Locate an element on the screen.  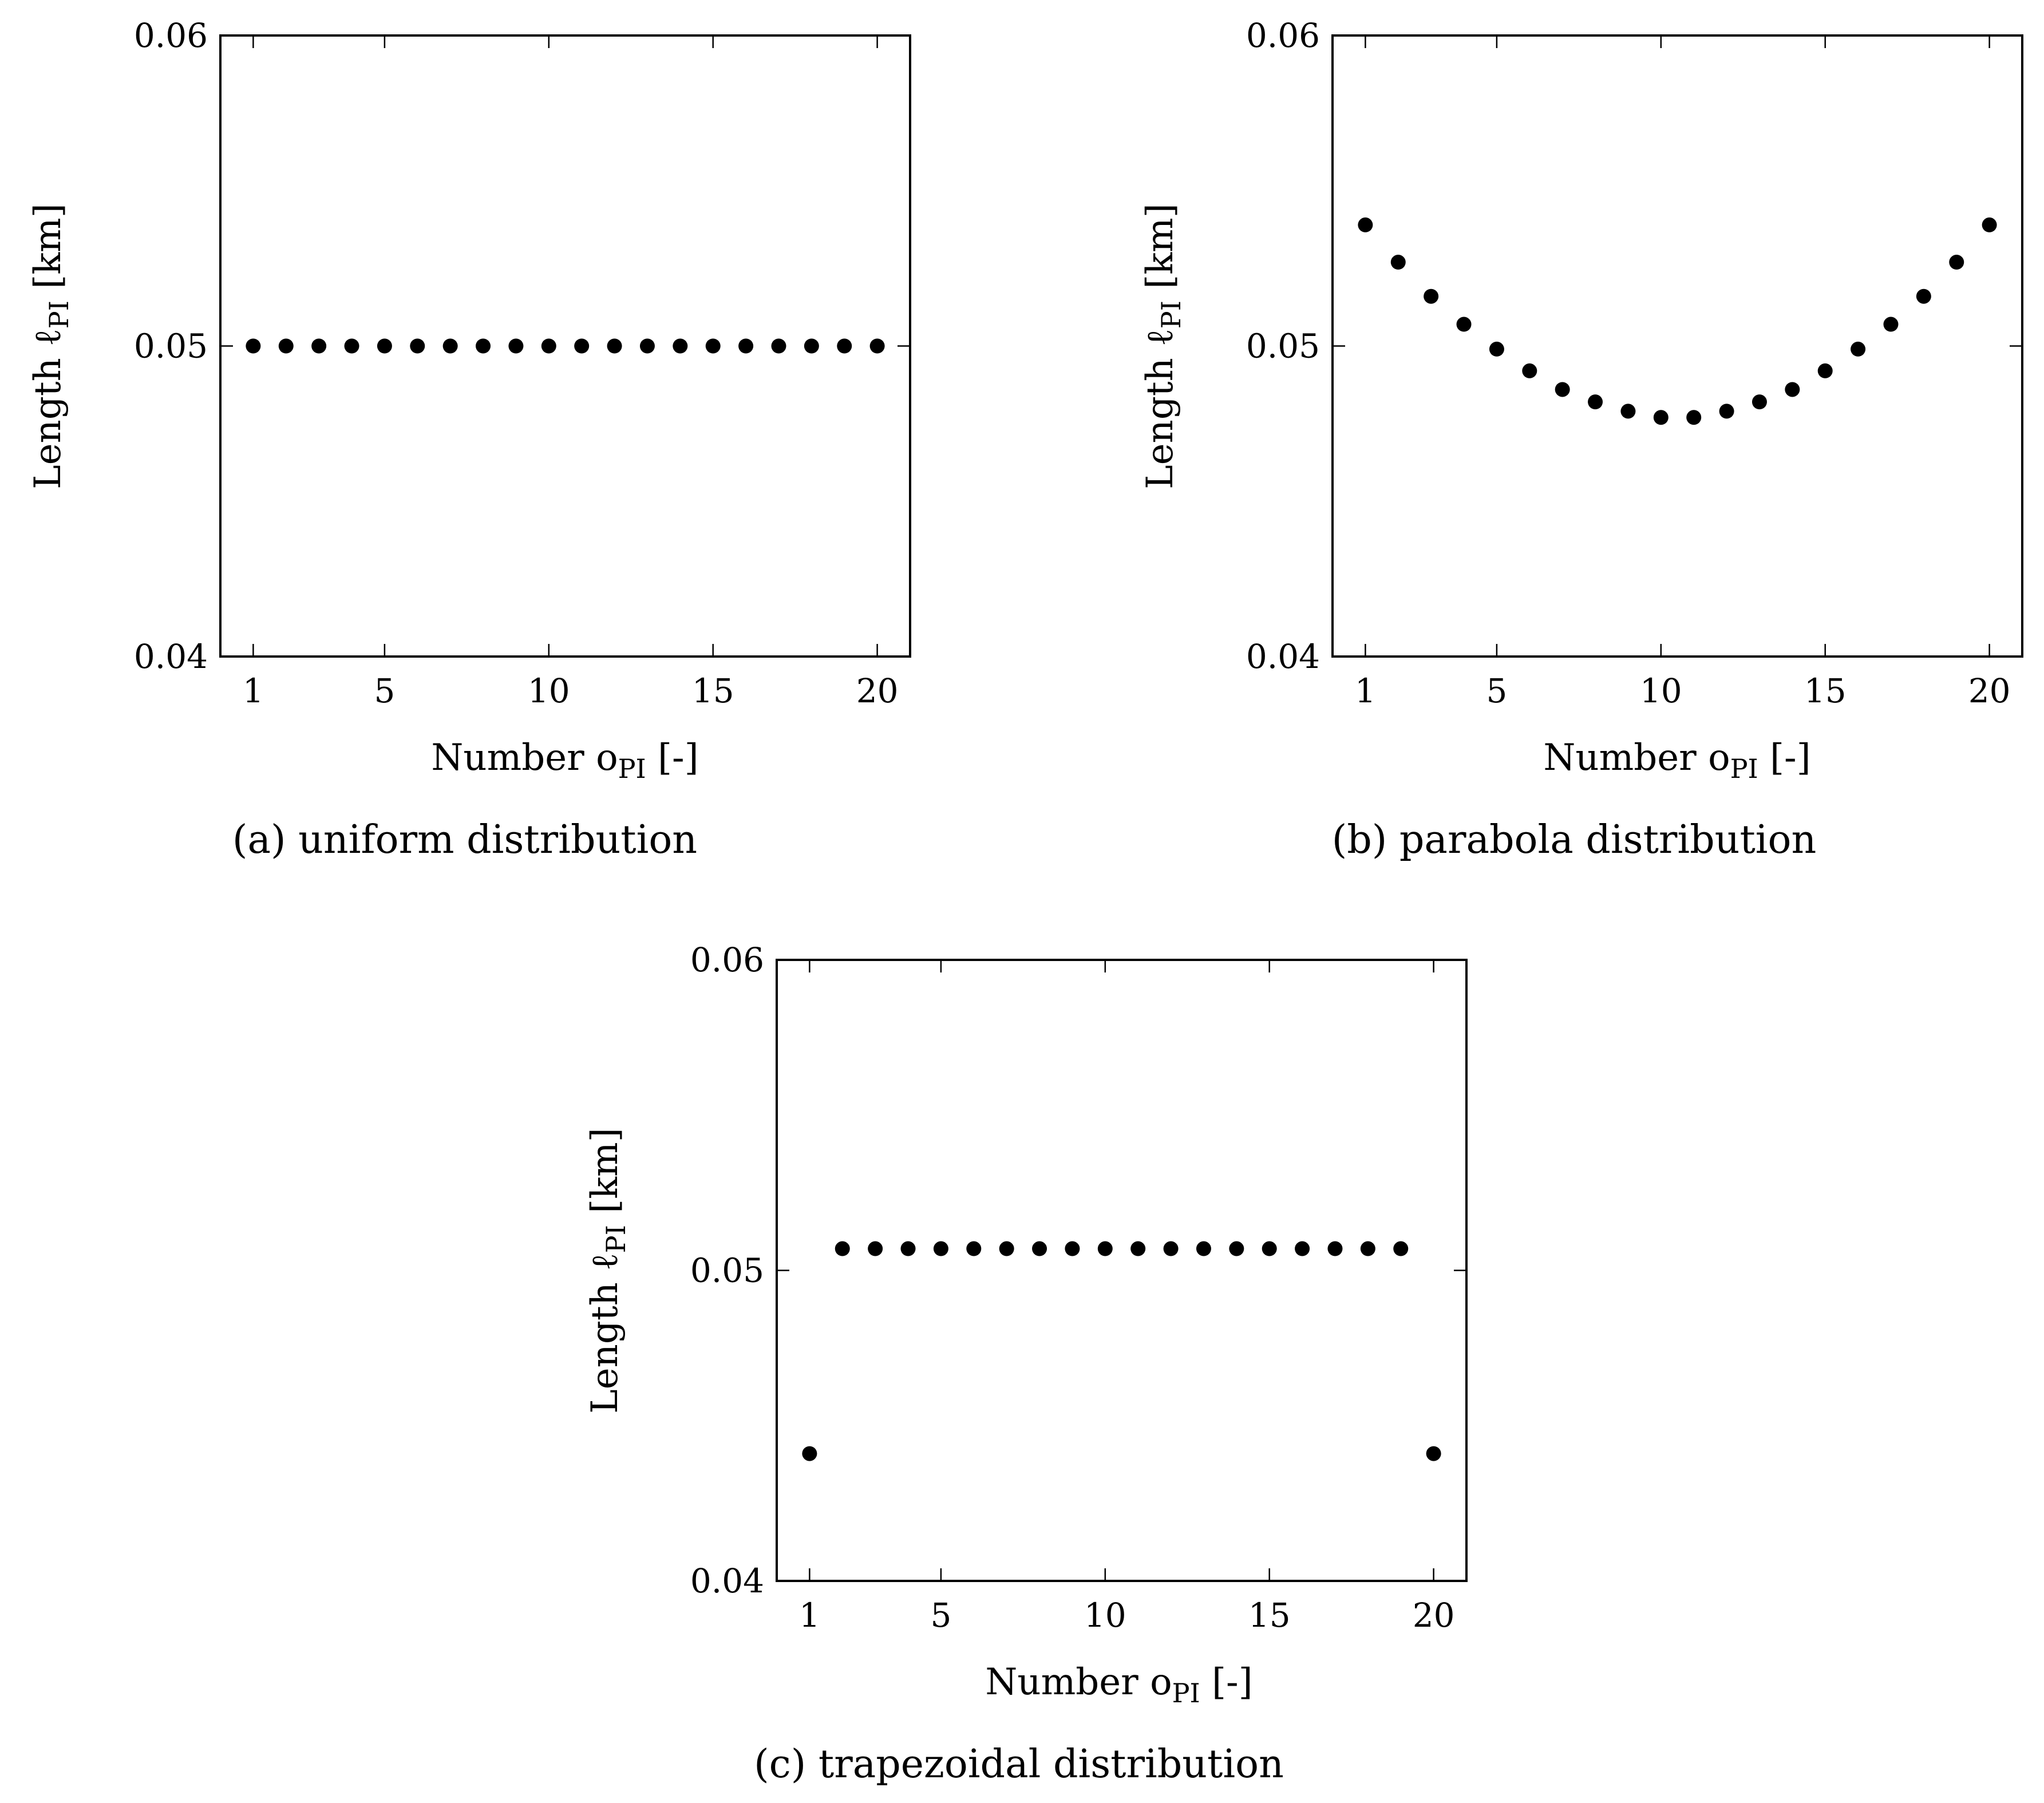
y-tick-label-b-0: 0.04 is located at coordinates (1283, 657).